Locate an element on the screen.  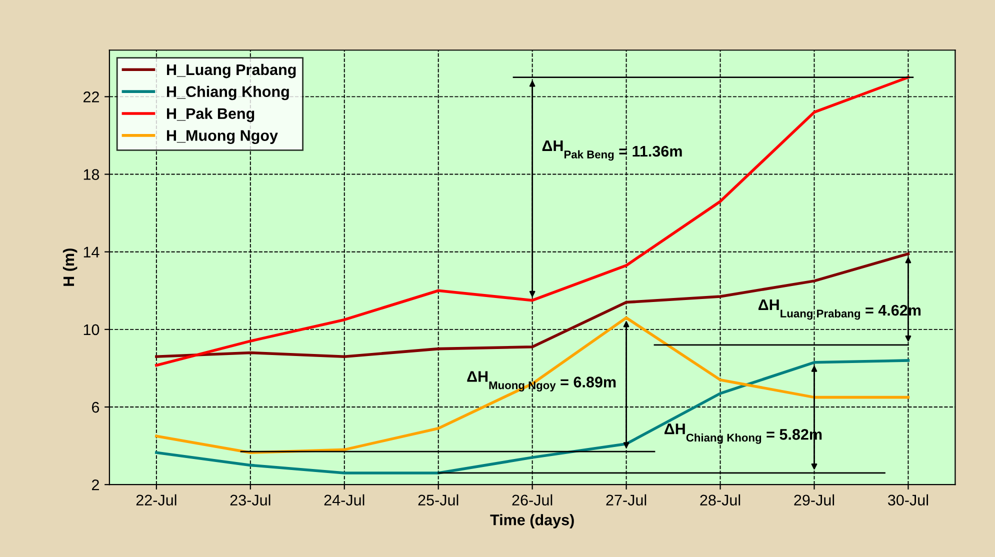
x-tick-label: 29-Jul is located at coordinates (814, 500).